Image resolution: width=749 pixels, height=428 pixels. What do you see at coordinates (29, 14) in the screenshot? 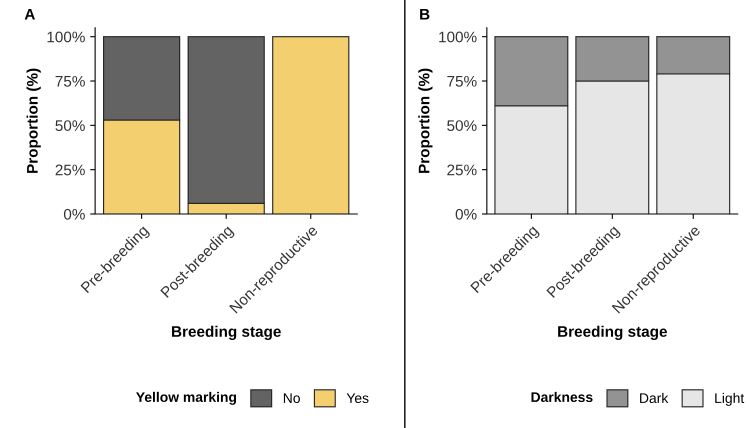
I see `chart-title: A` at bounding box center [29, 14].